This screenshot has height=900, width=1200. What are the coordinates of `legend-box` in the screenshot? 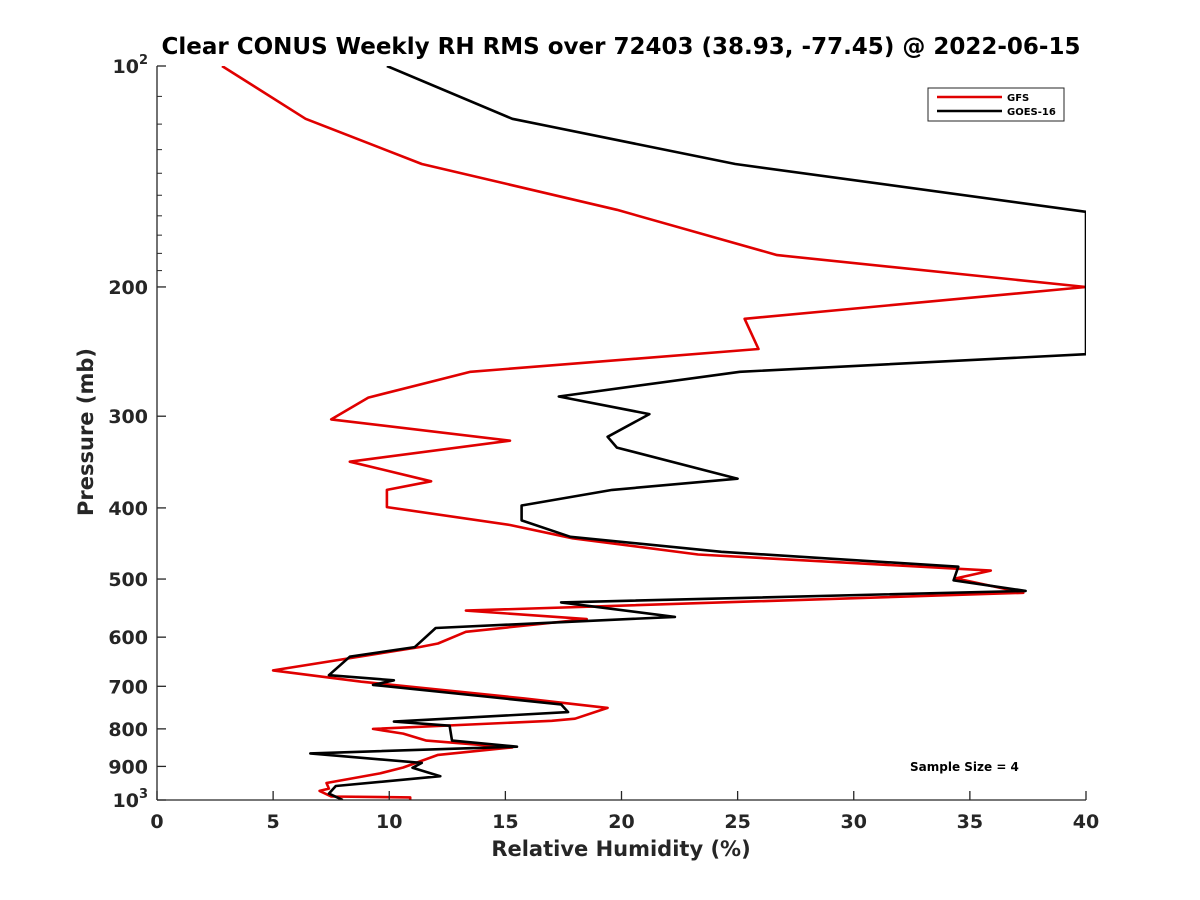 It's located at (996, 104).